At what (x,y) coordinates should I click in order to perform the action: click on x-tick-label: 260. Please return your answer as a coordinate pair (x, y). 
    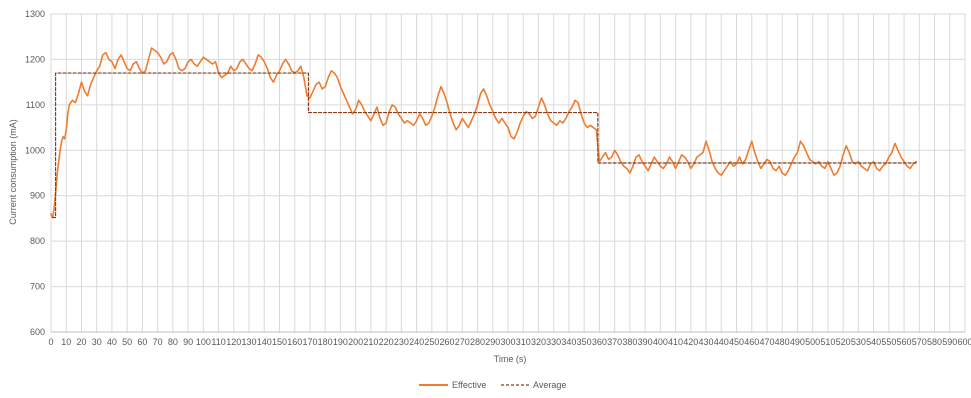
    Looking at the image, I should click on (447, 342).